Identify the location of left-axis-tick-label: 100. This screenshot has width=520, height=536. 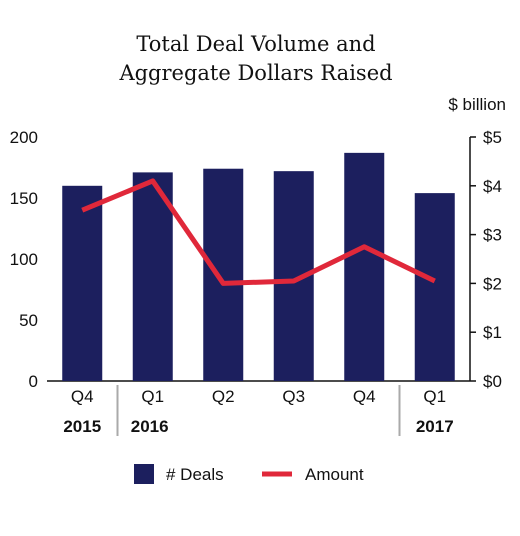
(24, 259).